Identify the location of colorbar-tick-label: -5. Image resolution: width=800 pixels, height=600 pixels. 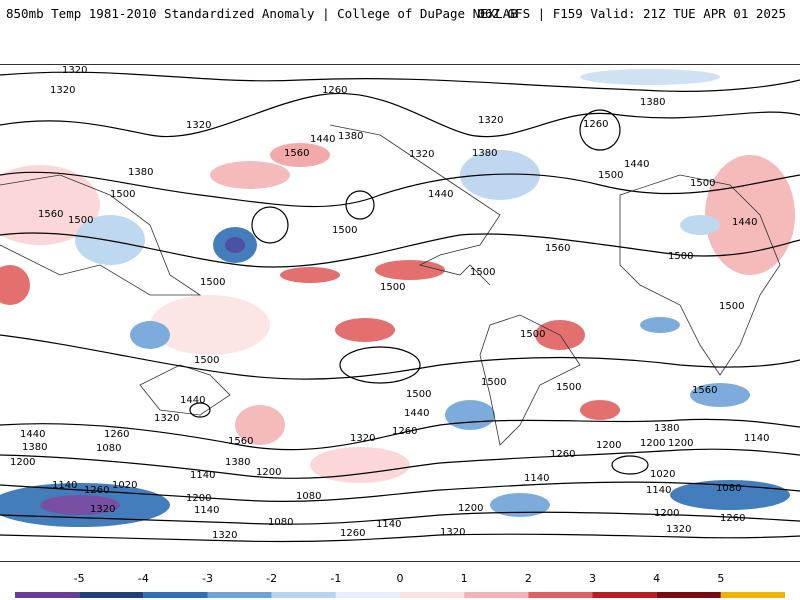
(79, 578).